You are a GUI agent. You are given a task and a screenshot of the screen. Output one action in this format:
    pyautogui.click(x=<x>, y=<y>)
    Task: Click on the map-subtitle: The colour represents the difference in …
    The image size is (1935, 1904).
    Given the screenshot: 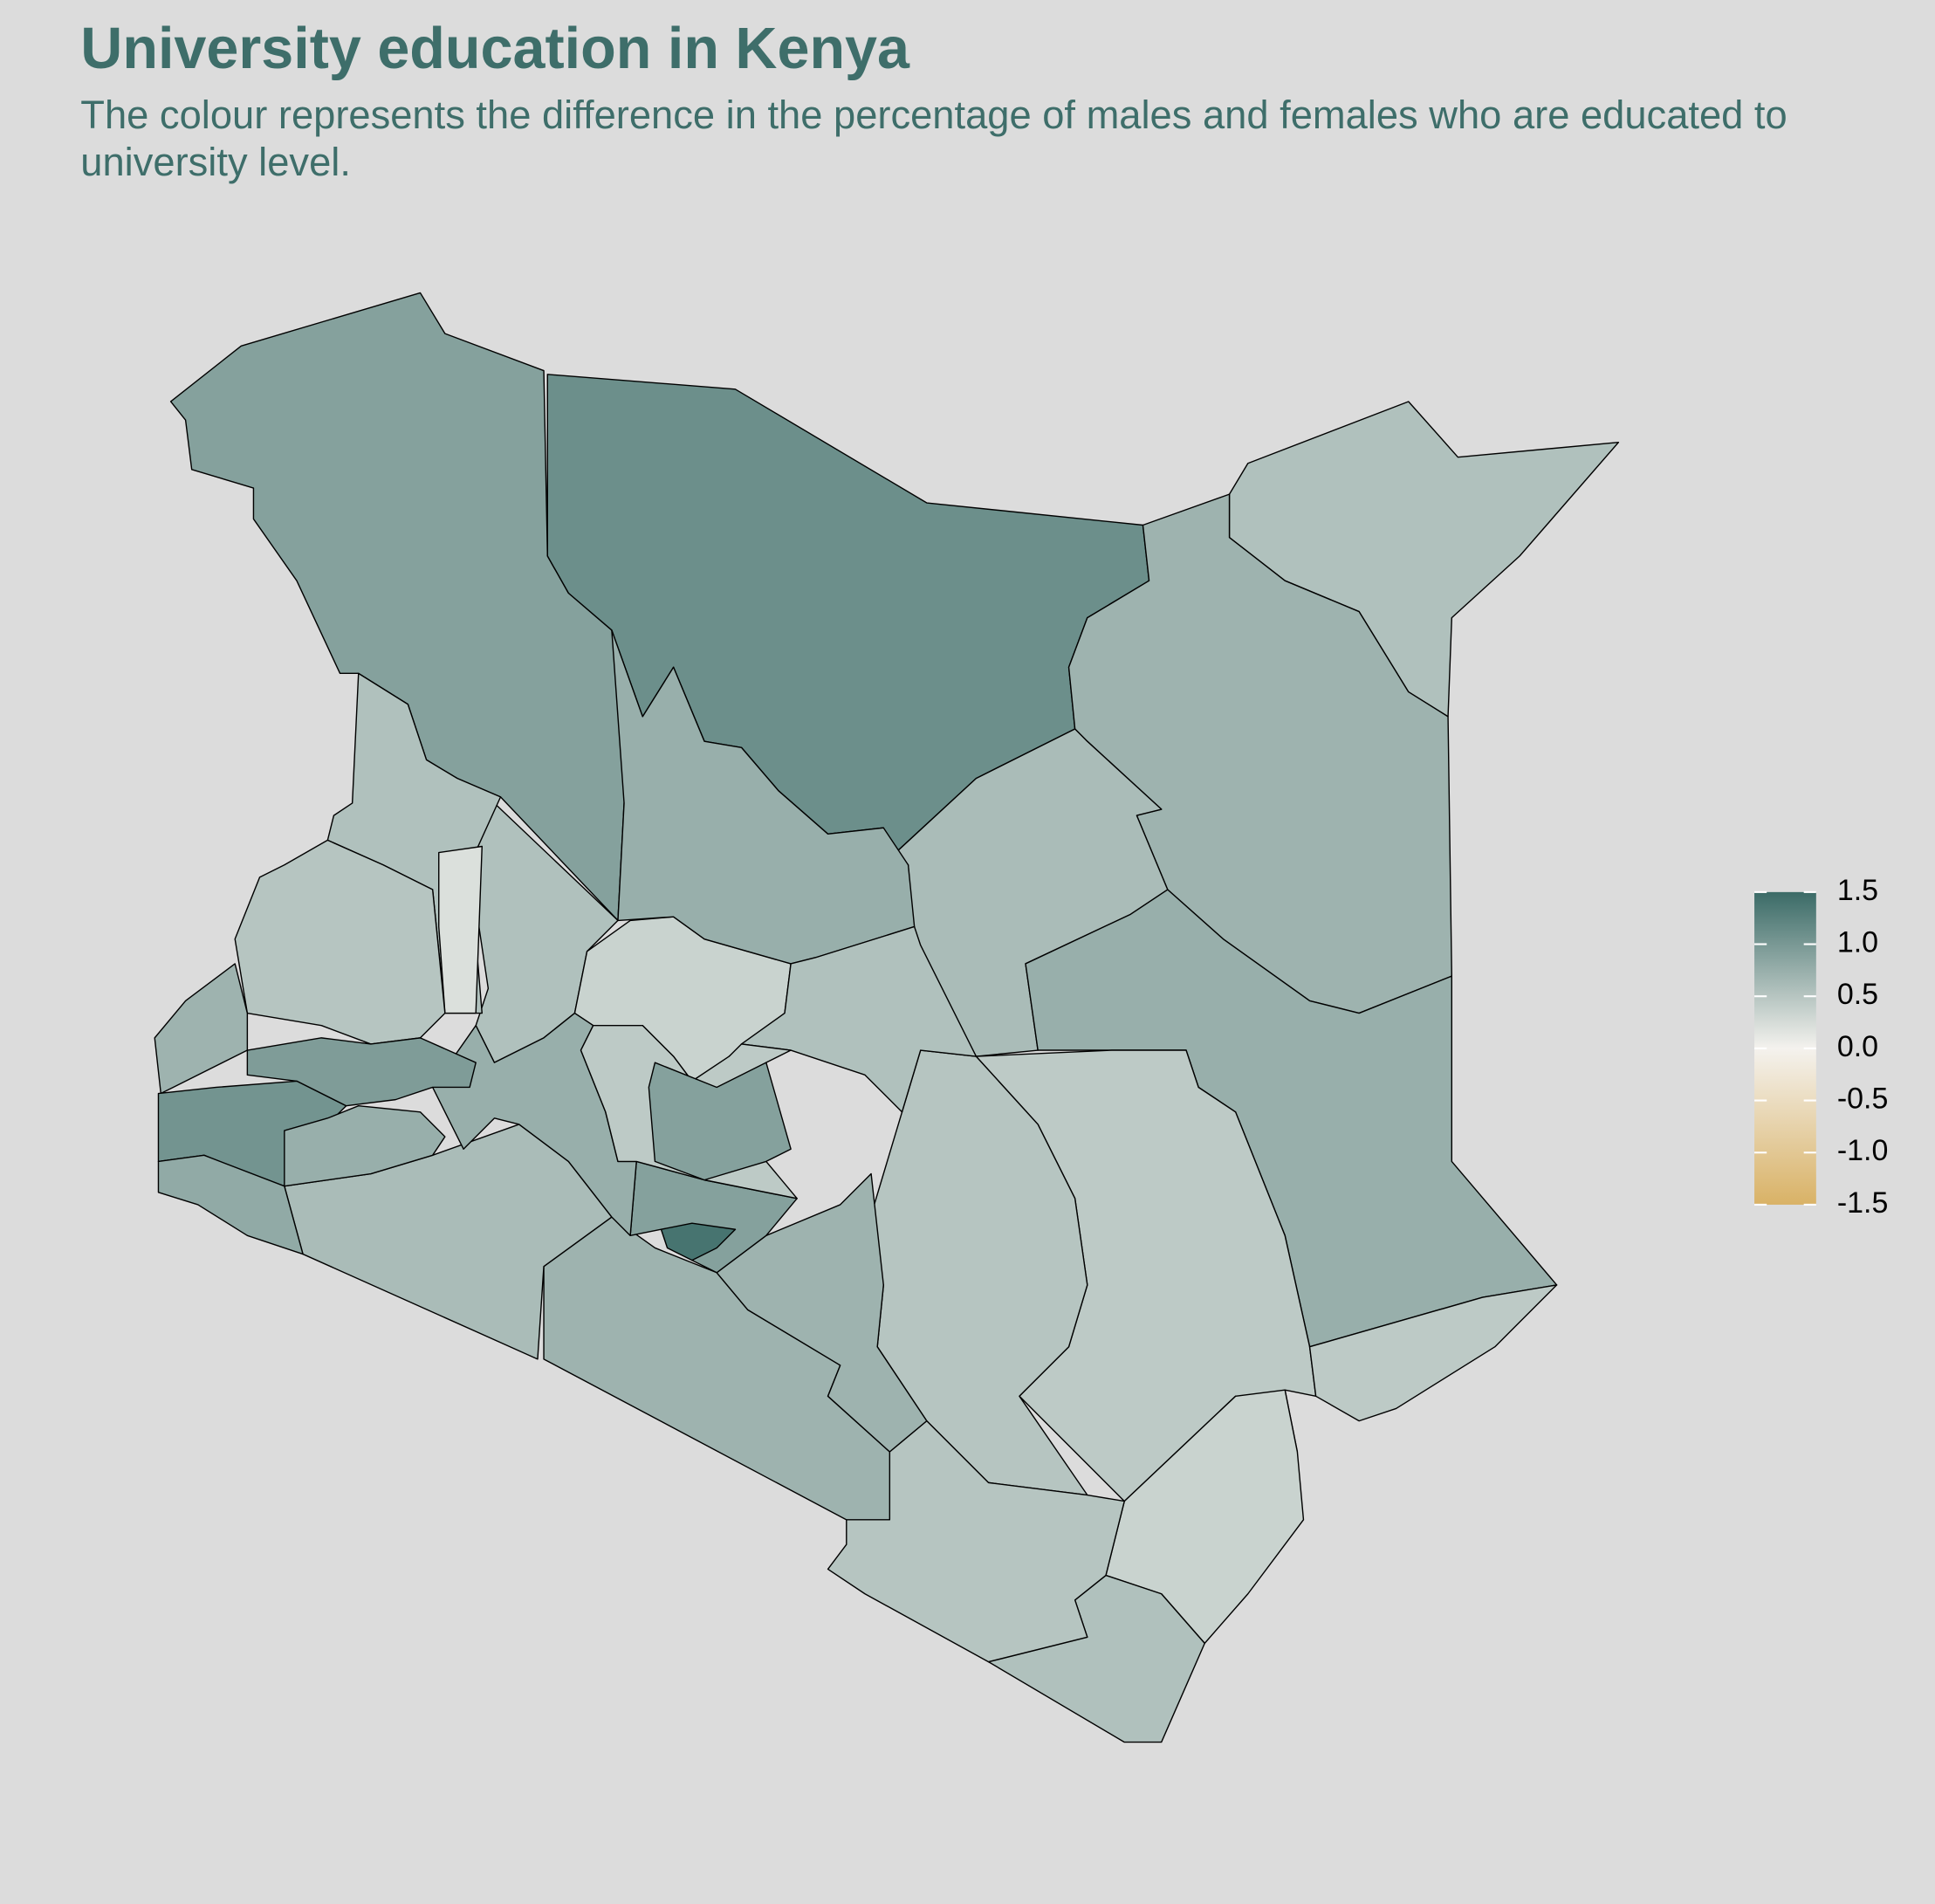 What is the action you would take?
    pyautogui.click(x=934, y=138)
    